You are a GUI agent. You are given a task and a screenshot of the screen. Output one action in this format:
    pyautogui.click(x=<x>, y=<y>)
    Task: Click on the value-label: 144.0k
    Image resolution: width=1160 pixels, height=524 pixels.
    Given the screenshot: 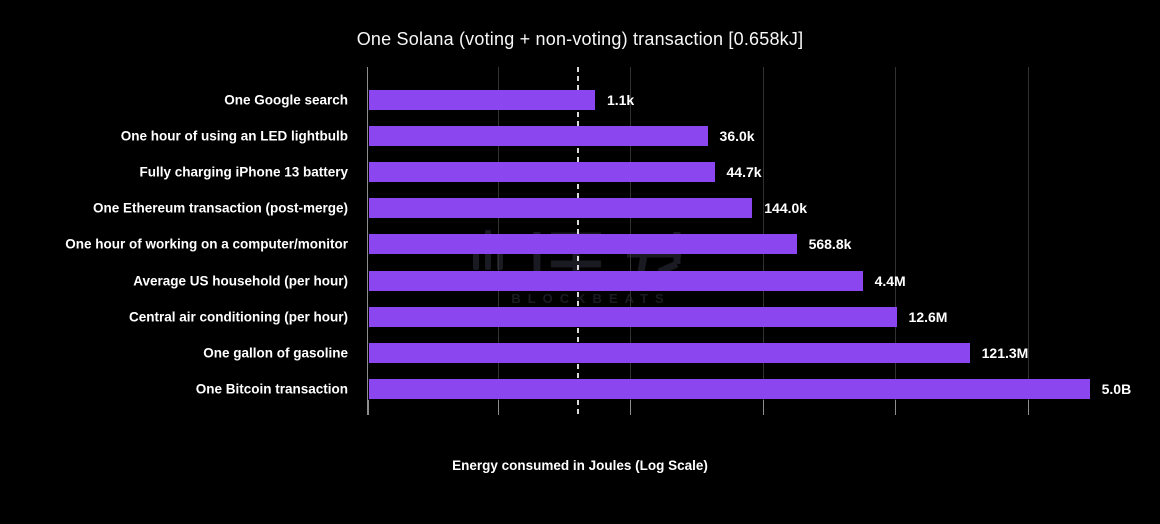 What is the action you would take?
    pyautogui.click(x=786, y=208)
    